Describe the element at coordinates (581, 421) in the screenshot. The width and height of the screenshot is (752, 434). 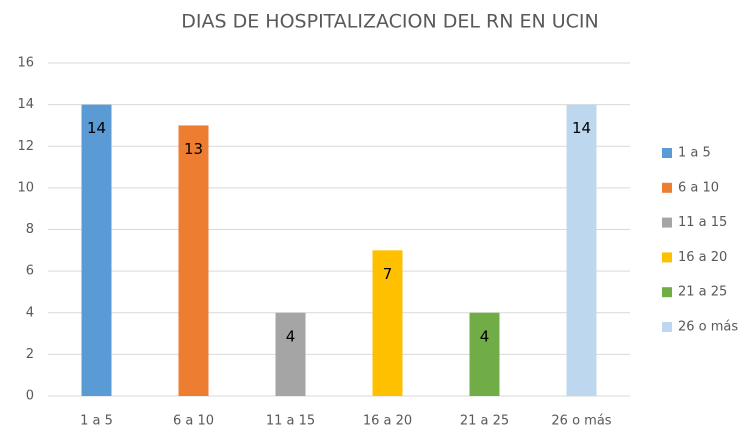
I see `x-tick-label: 26 o más` at that location.